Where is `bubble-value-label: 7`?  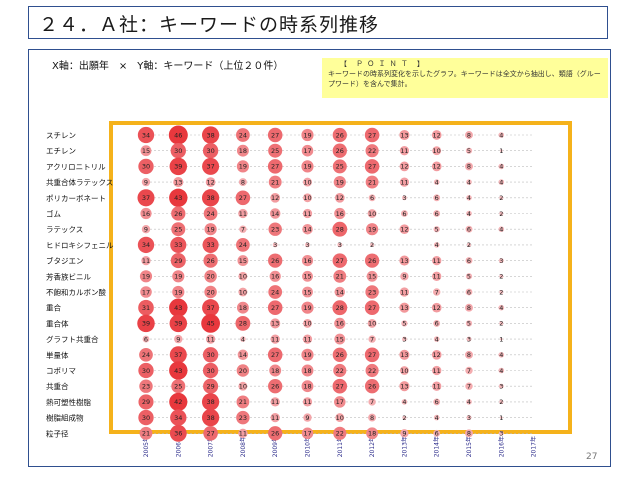
bubble-value-label: 7 is located at coordinates (469, 387).